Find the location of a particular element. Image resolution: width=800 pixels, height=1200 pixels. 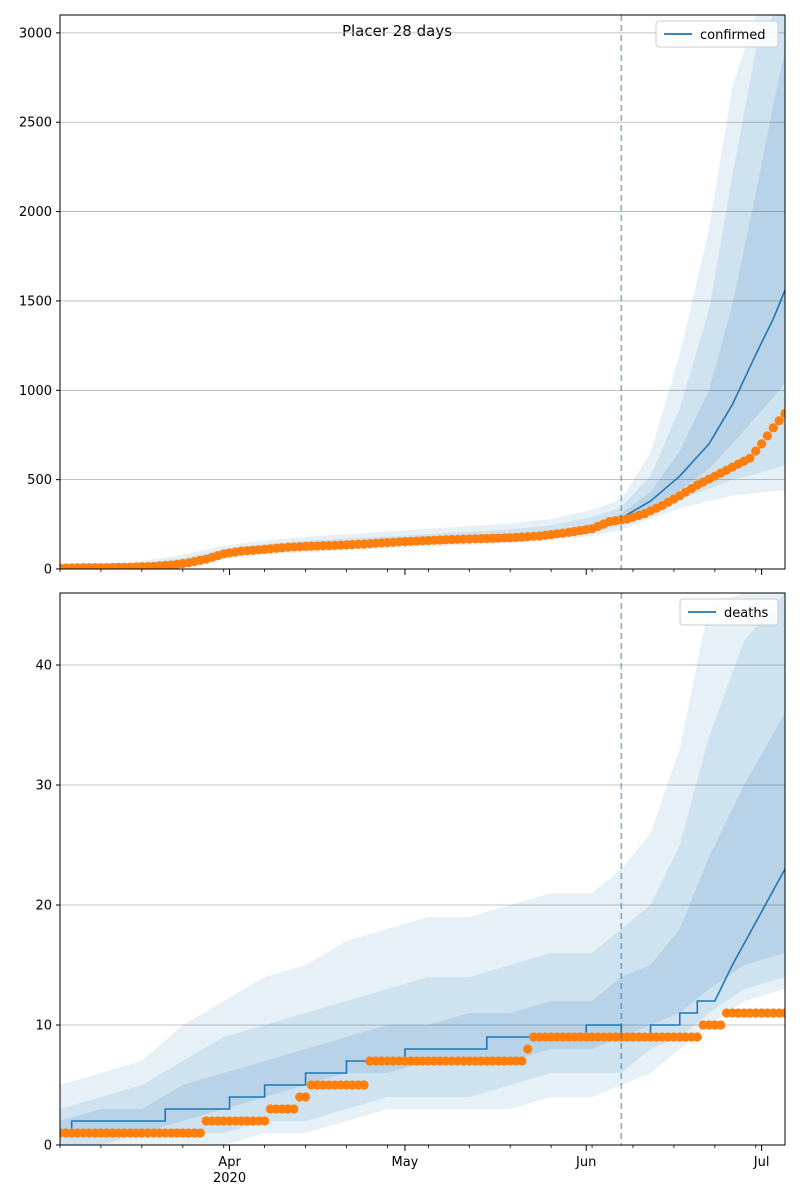

x-tick-label: Apr is located at coordinates (229, 1162).